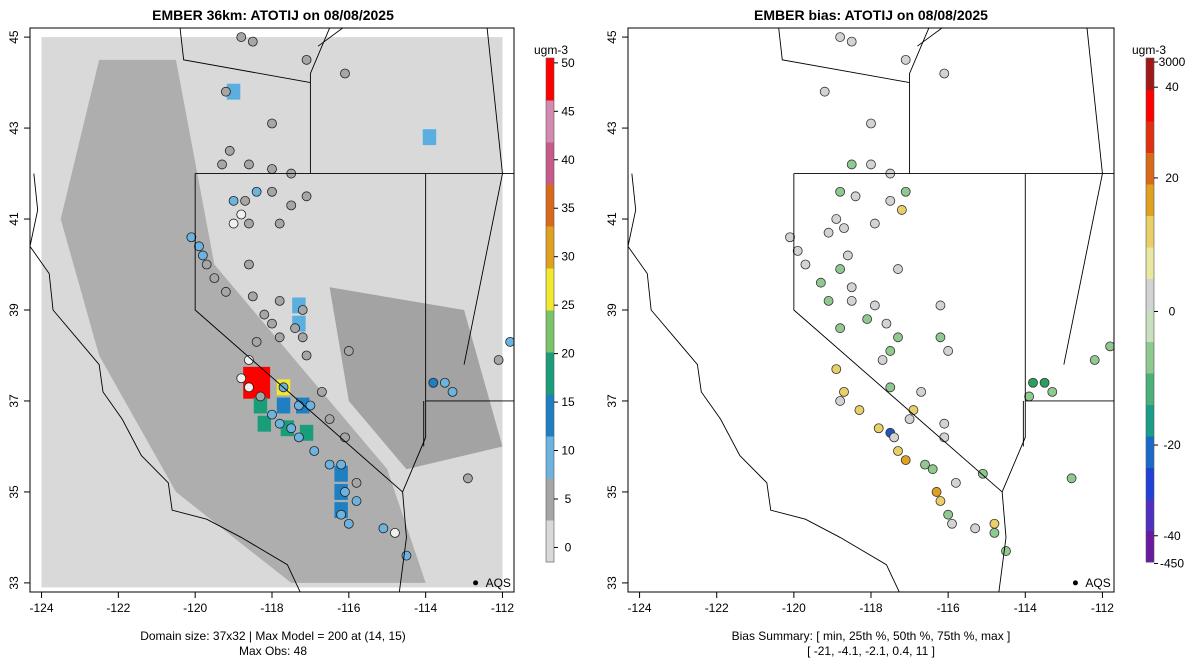 The image size is (1200, 672). I want to click on ca-nv-border, so click(298, 333).